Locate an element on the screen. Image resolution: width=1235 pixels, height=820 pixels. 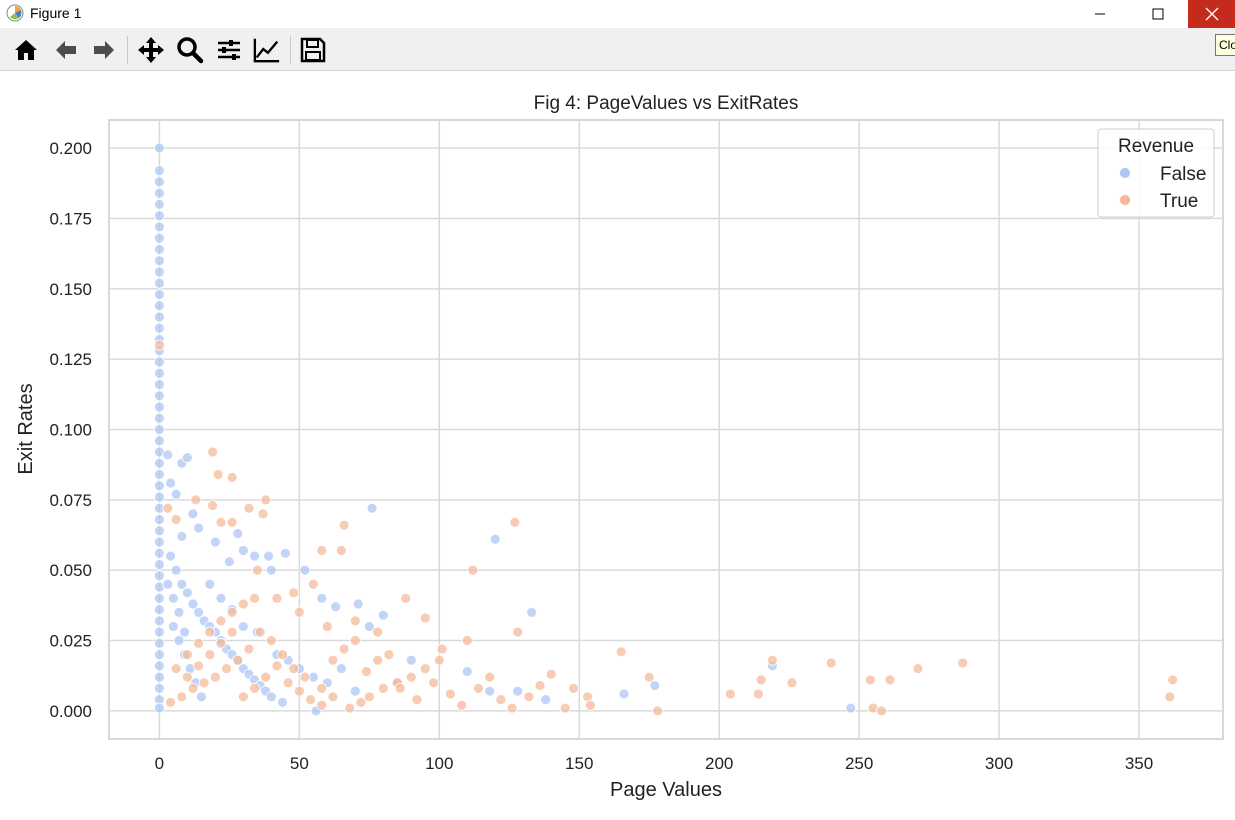
forward-button is located at coordinates (104, 50).